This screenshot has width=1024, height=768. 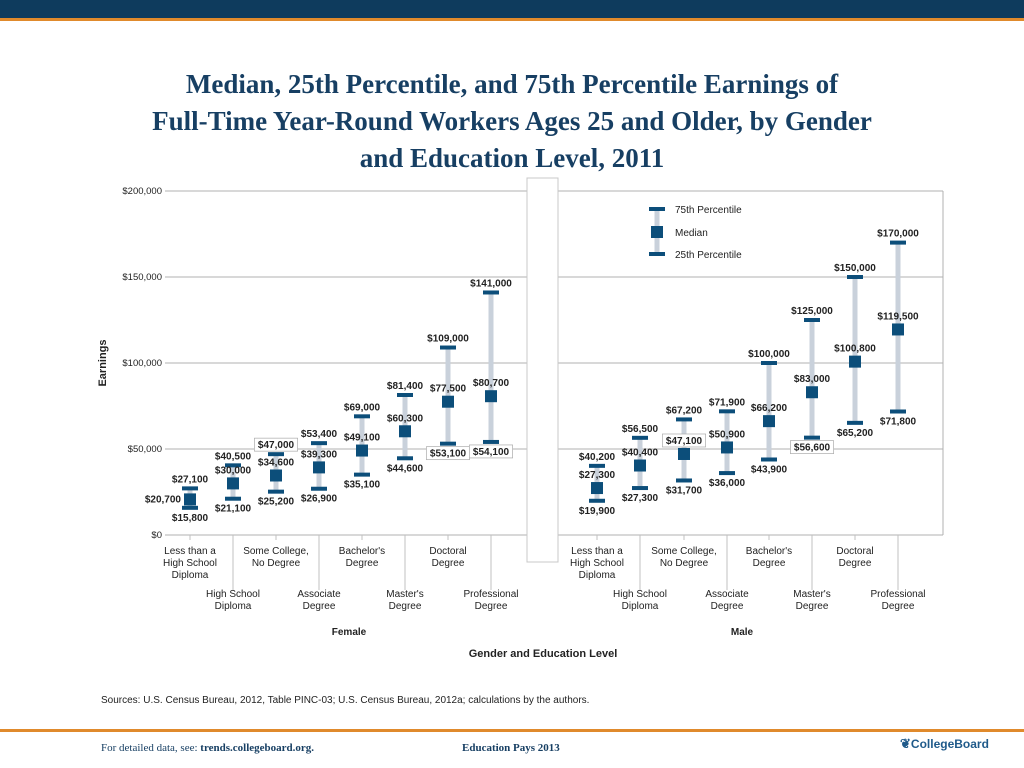 What do you see at coordinates (362, 485) in the screenshot?
I see `data-label: $35,100` at bounding box center [362, 485].